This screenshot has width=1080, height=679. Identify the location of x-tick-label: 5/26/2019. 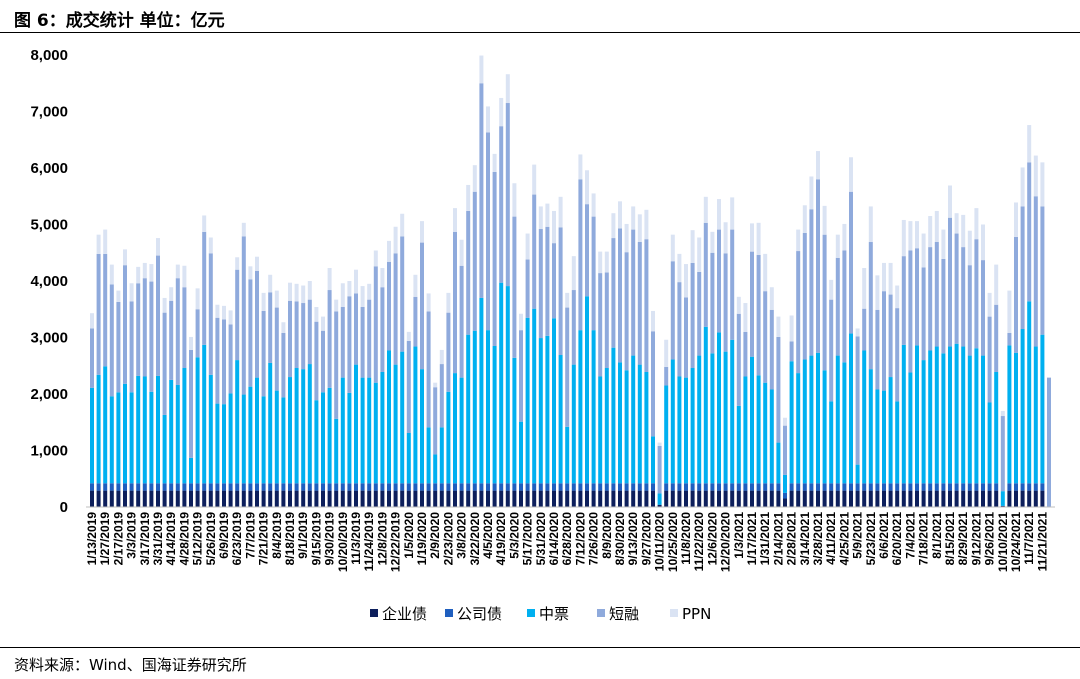
(211, 539).